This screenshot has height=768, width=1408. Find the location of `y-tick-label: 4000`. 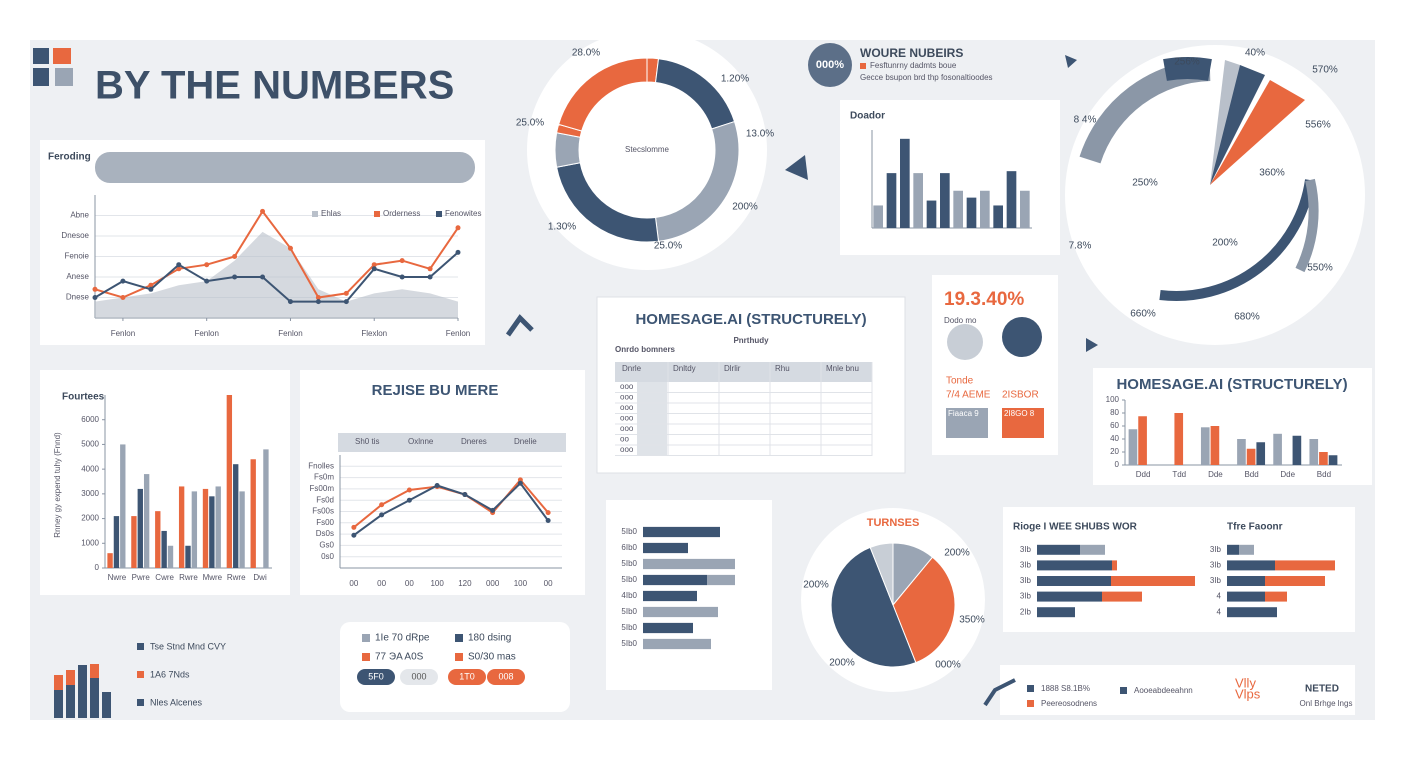

y-tick-label: 4000 is located at coordinates (90, 468).